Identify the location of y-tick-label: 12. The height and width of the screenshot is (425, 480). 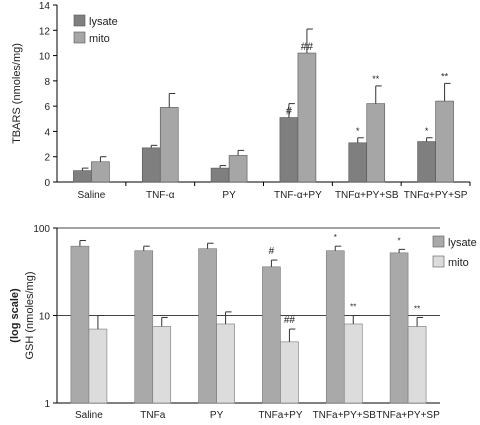
(45, 31).